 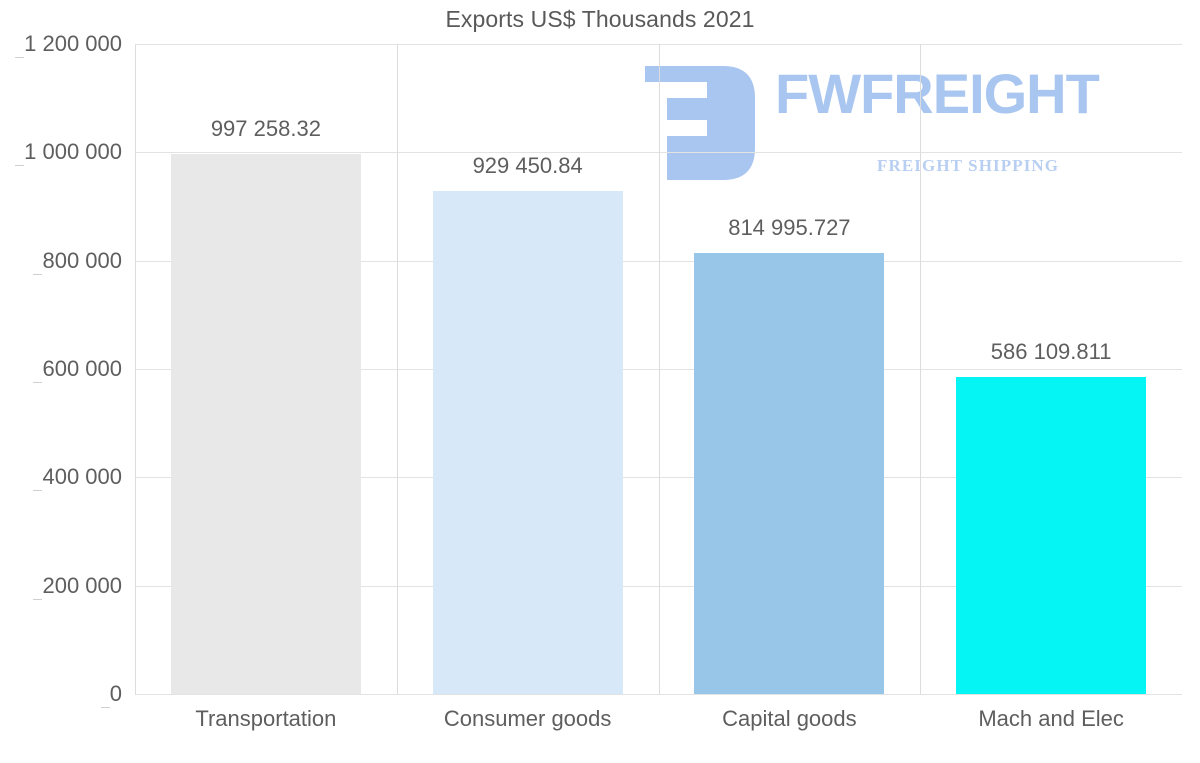 What do you see at coordinates (600, 19) in the screenshot?
I see `chart-title: Exports US$ Thousands 2021` at bounding box center [600, 19].